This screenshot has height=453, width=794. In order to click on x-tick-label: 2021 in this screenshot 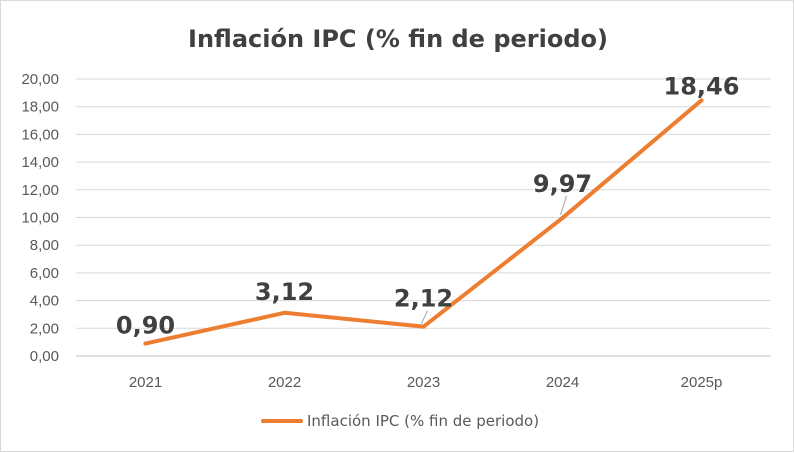, I will do `click(145, 382)`.